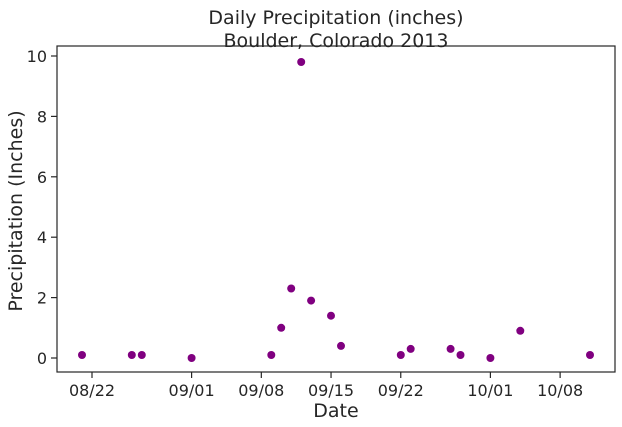 This screenshot has height=427, width=622. Describe the element at coordinates (331, 390) in the screenshot. I see `x-tick-label: 09/15` at that location.